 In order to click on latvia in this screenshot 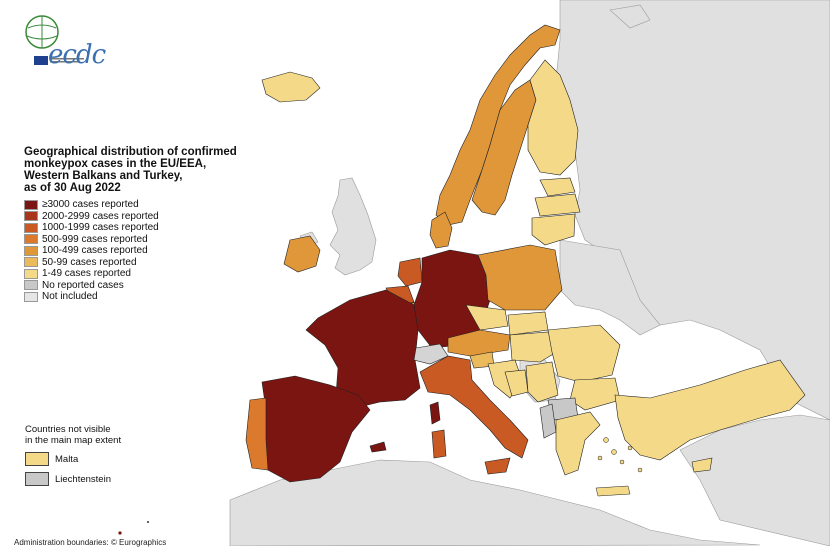, I will do `click(557, 205)`.